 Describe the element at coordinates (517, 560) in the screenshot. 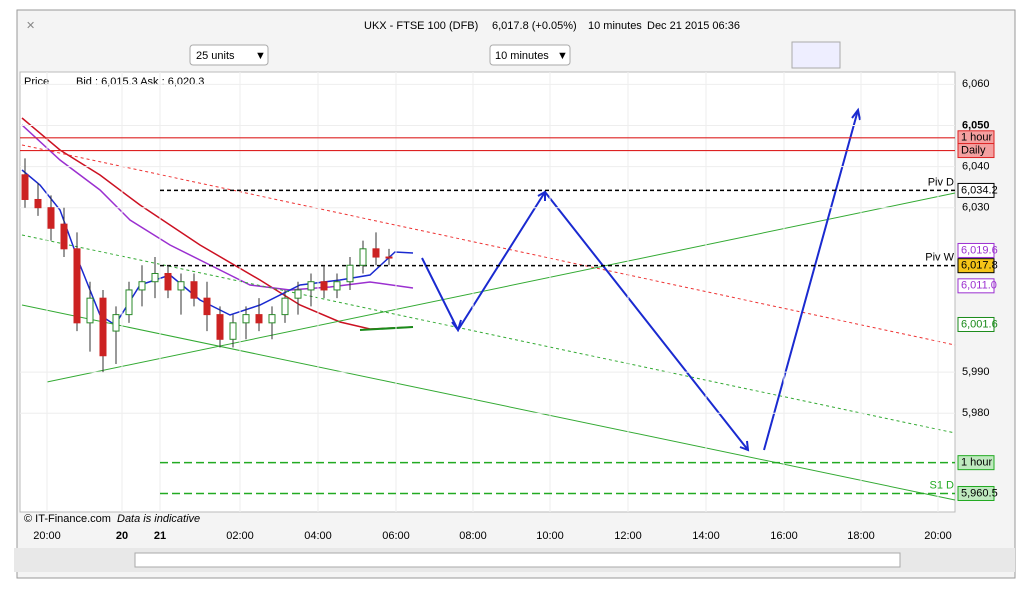

I see `scrollbar` at that location.